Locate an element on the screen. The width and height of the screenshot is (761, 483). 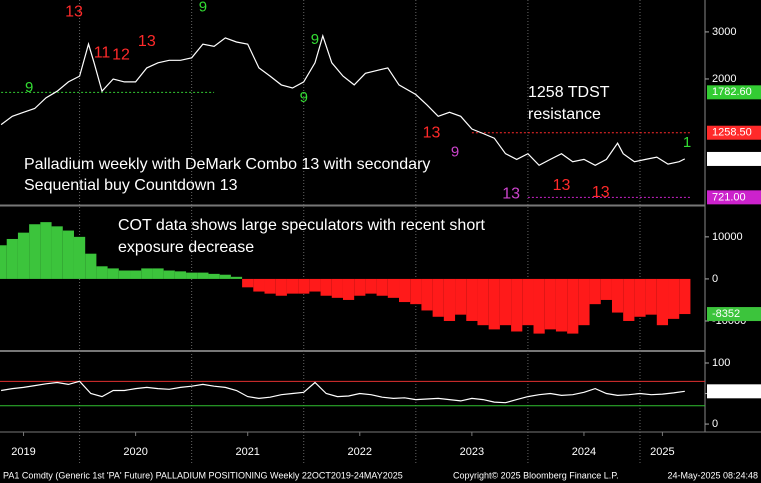
level-label: 1782.60 is located at coordinates (732, 92).